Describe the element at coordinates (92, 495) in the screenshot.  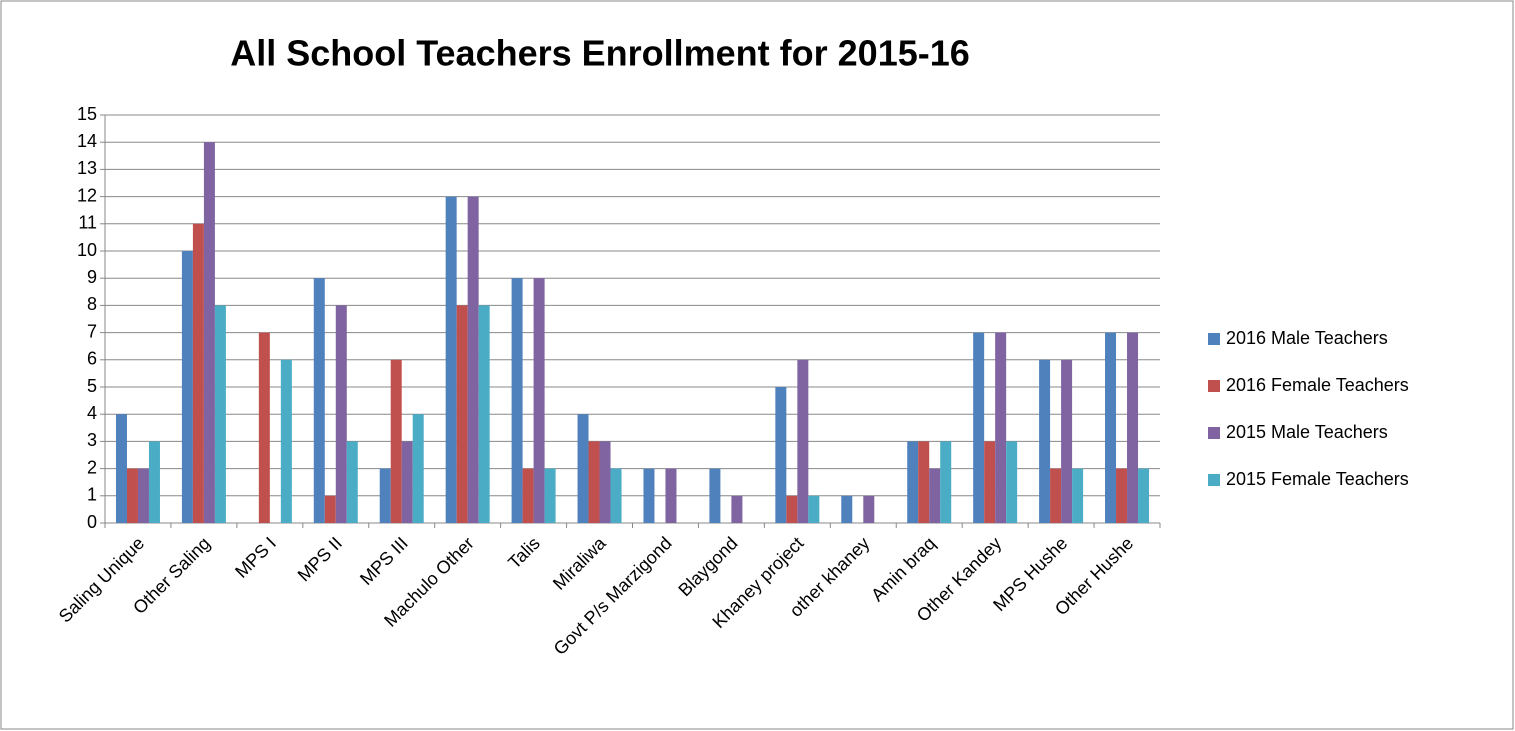
I see `y-tick-label: 1` at that location.